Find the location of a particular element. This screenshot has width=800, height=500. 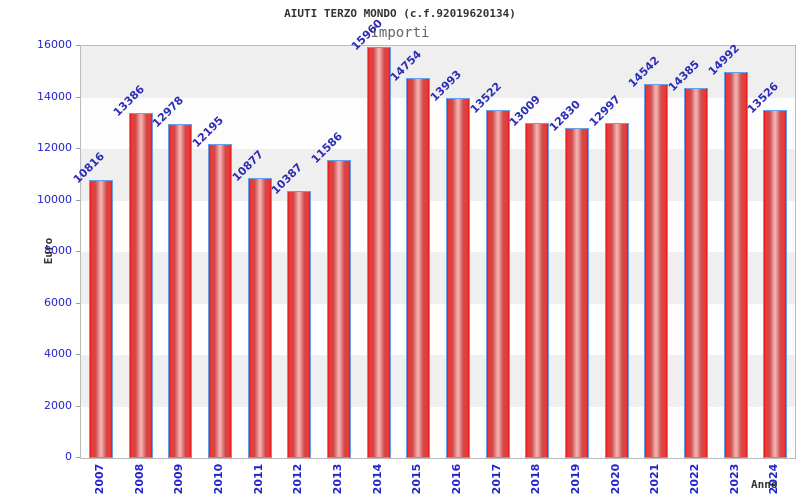

bar-2021 is located at coordinates (656, 270).